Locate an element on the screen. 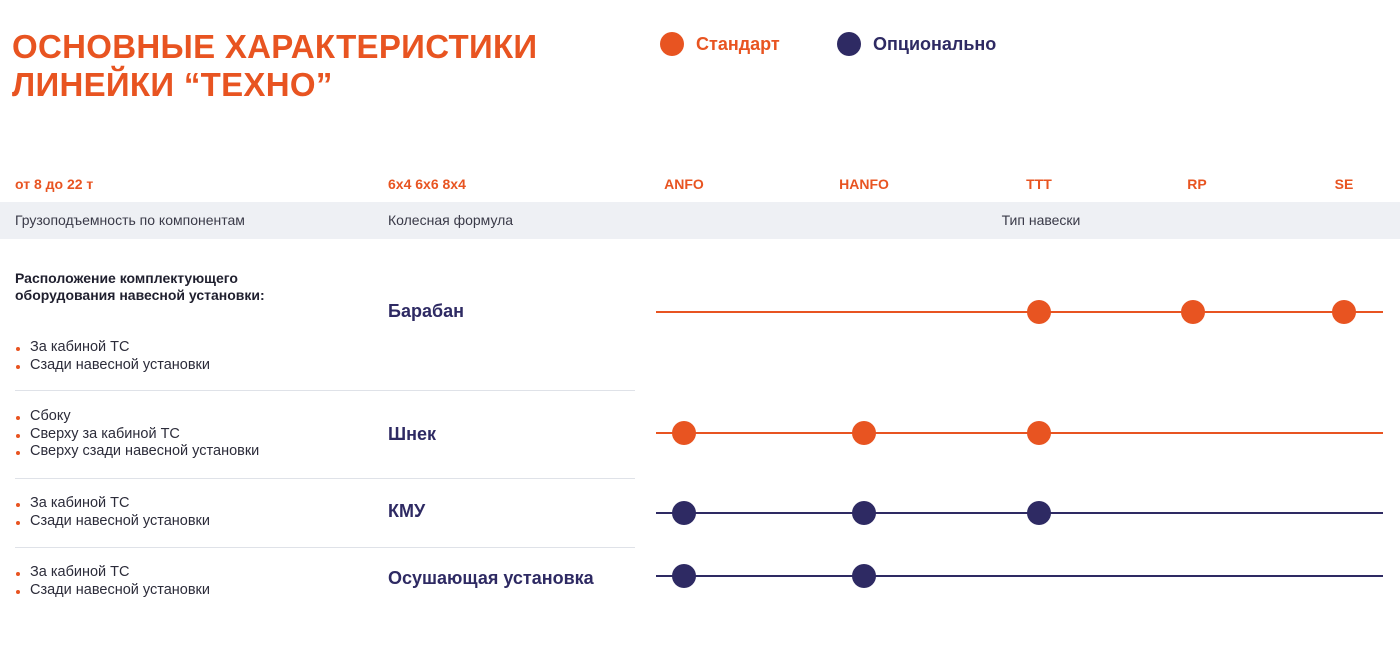 Image resolution: width=1400 pixels, height=667 pixels. legend-standard-dot-icon is located at coordinates (672, 44).